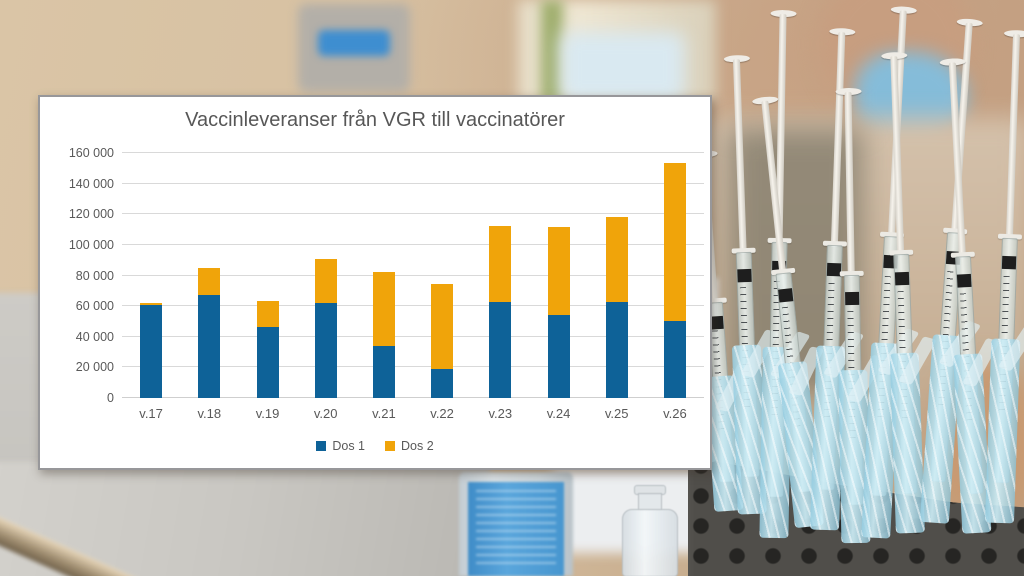 Image resolution: width=1024 pixels, height=576 pixels. I want to click on legend-label: Dos 2, so click(417, 446).